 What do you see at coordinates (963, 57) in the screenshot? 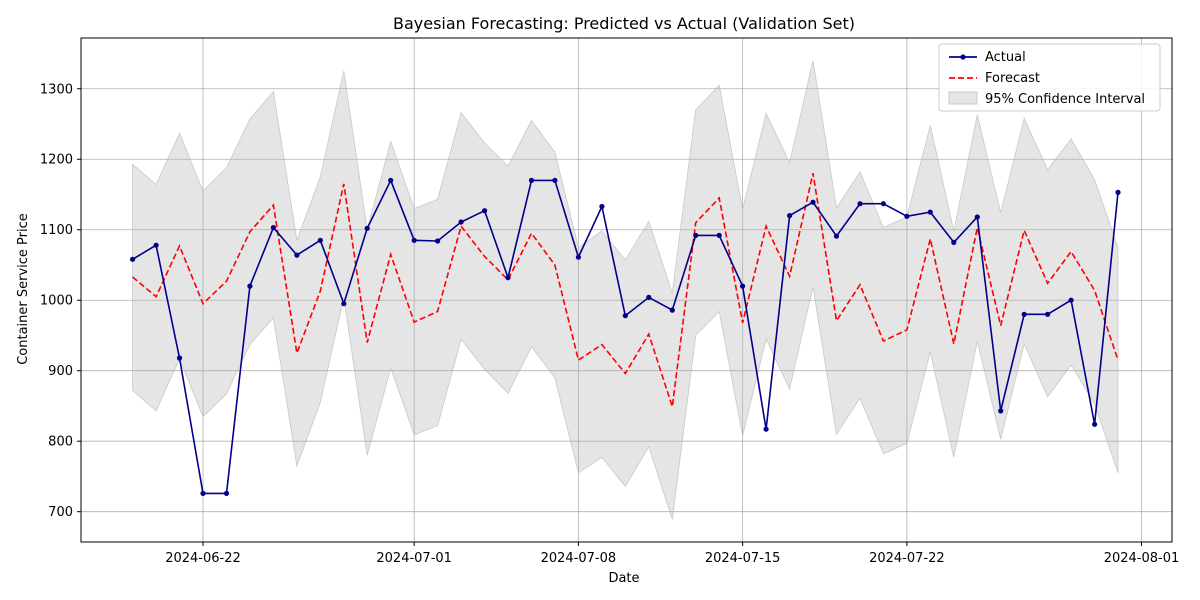
I see `legend-actual-marker` at bounding box center [963, 57].